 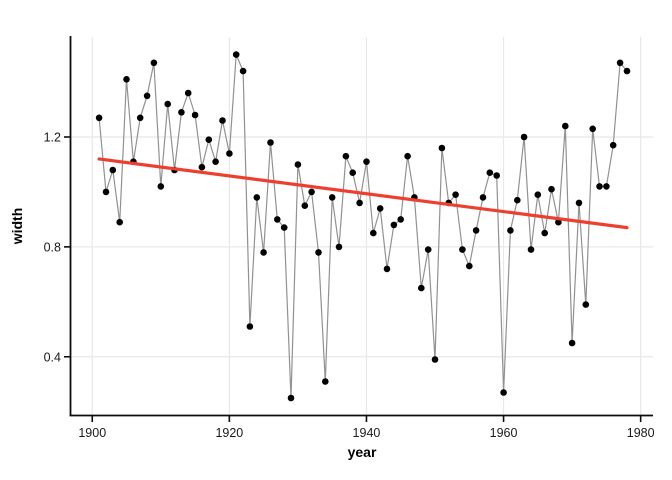 What do you see at coordinates (17, 226) in the screenshot?
I see `y-axis-title: width` at bounding box center [17, 226].